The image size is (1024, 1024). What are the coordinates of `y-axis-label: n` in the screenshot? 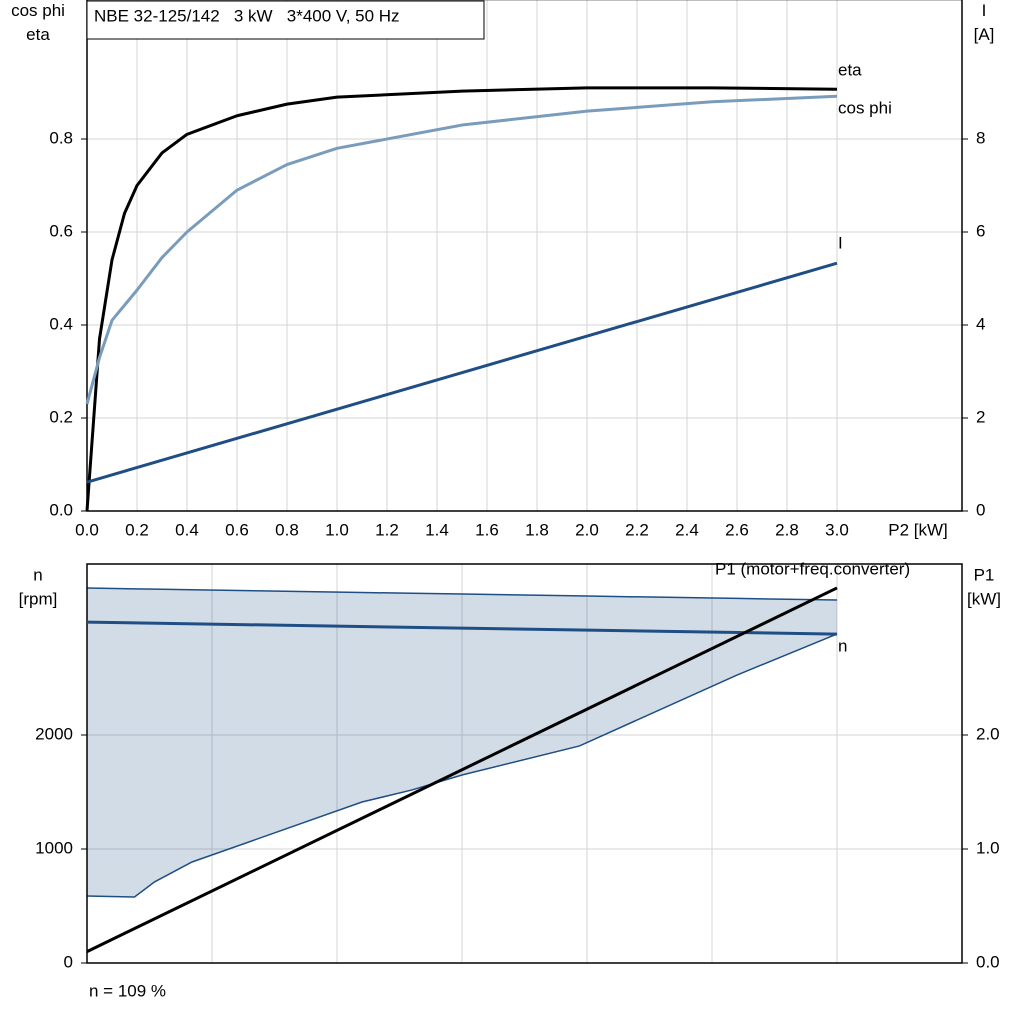 It's located at (37, 574).